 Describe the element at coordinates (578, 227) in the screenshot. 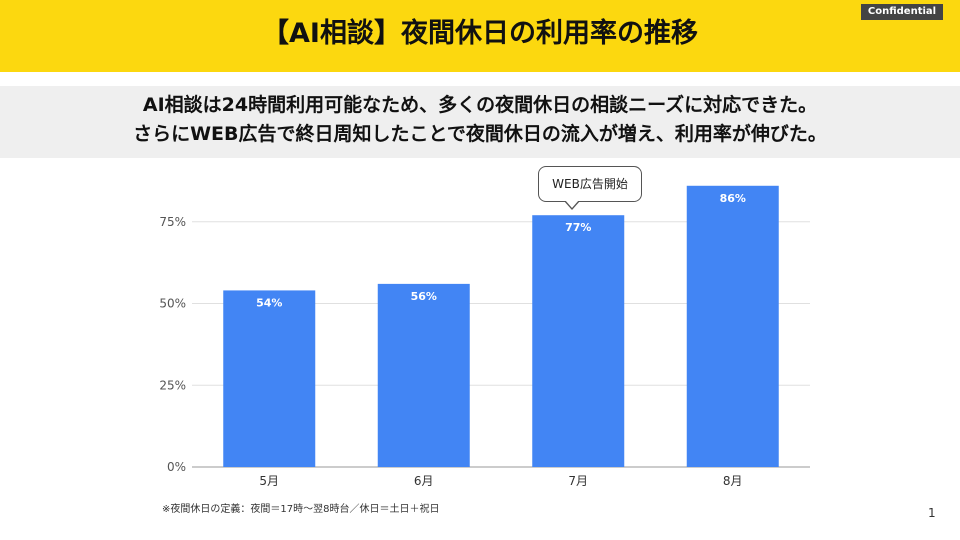

I see `data-label: 77%` at that location.